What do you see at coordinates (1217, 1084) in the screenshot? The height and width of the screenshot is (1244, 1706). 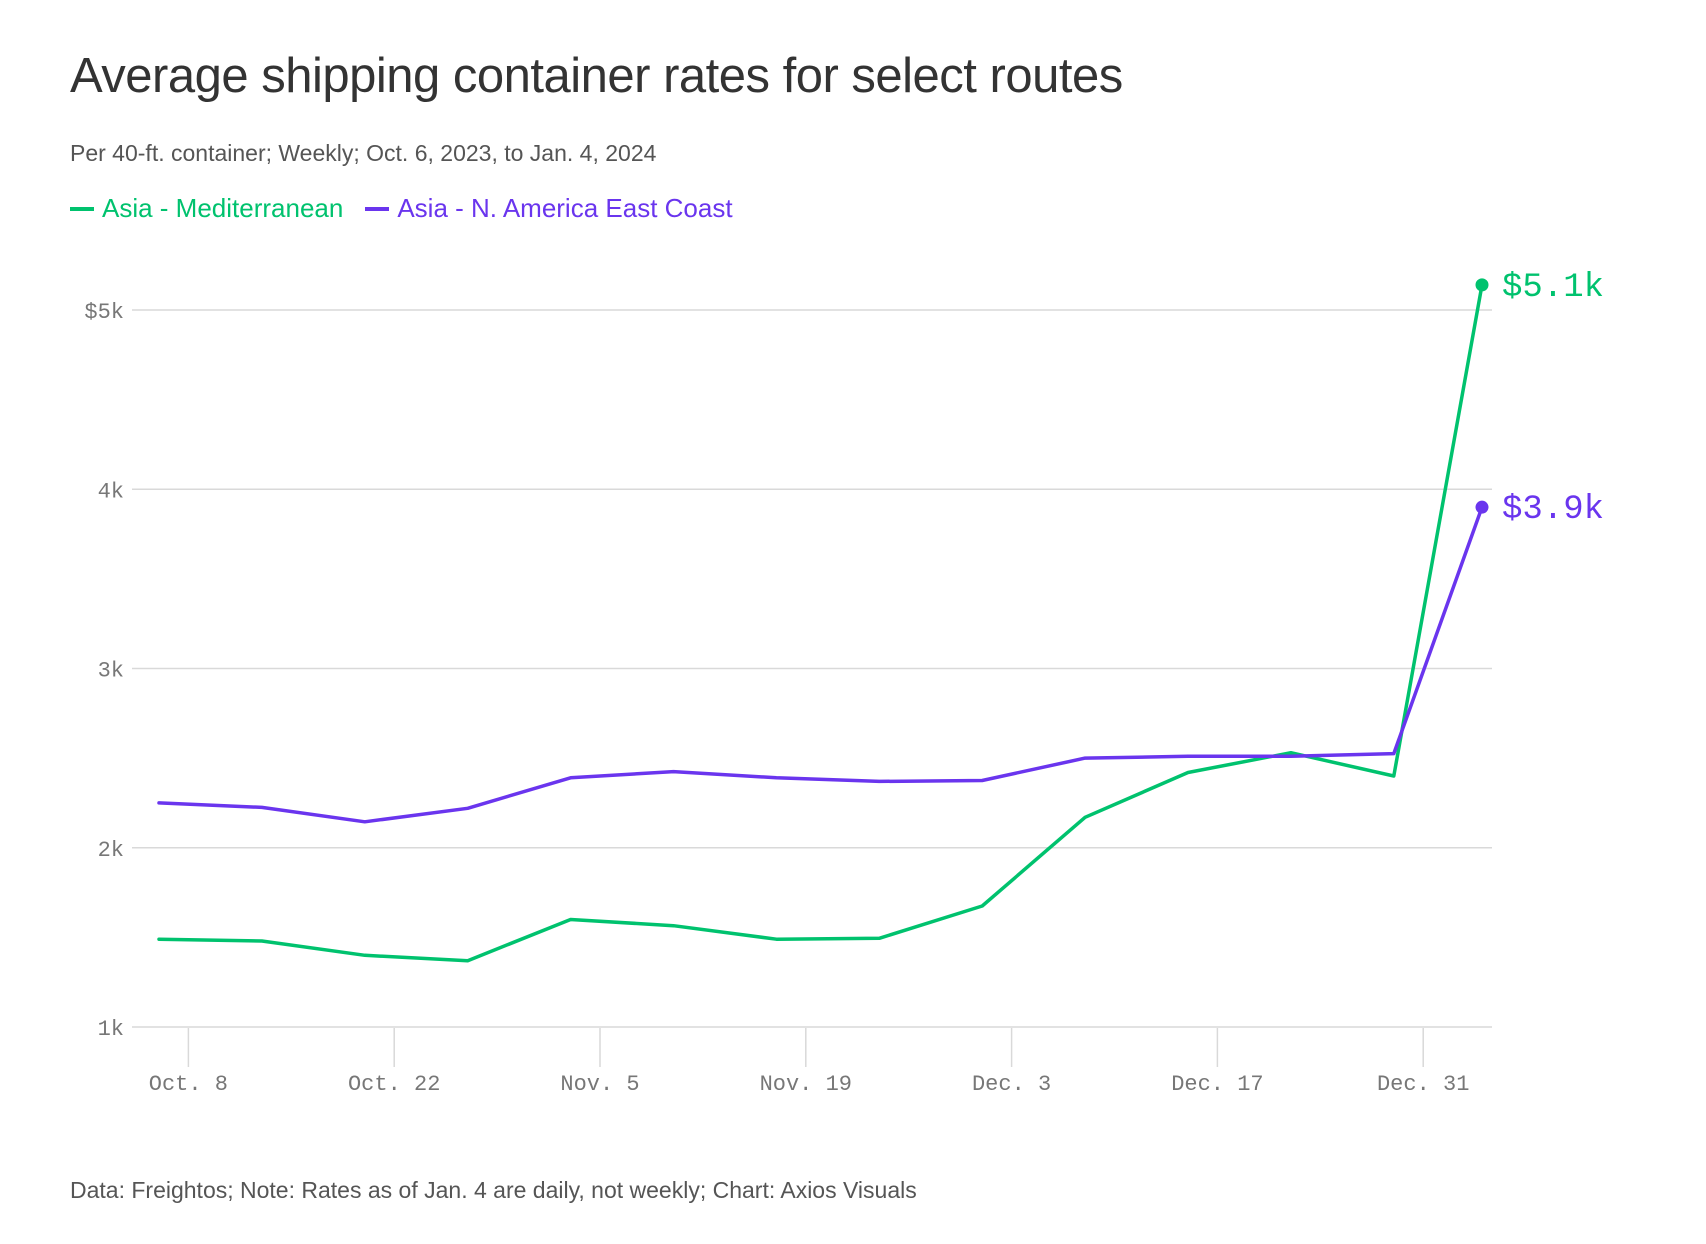 I see `x-tick-label: Dec. 17` at bounding box center [1217, 1084].